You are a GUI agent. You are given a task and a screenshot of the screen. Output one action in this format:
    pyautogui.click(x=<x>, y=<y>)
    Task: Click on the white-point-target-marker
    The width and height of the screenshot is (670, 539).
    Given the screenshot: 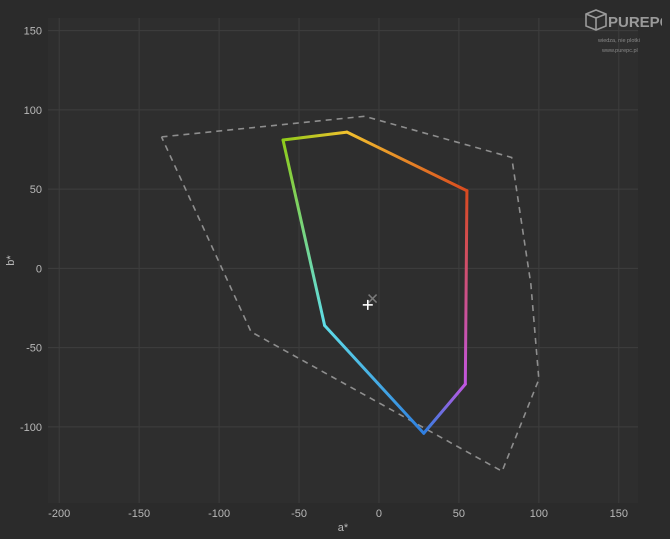 What is the action you would take?
    pyautogui.click(x=373, y=299)
    